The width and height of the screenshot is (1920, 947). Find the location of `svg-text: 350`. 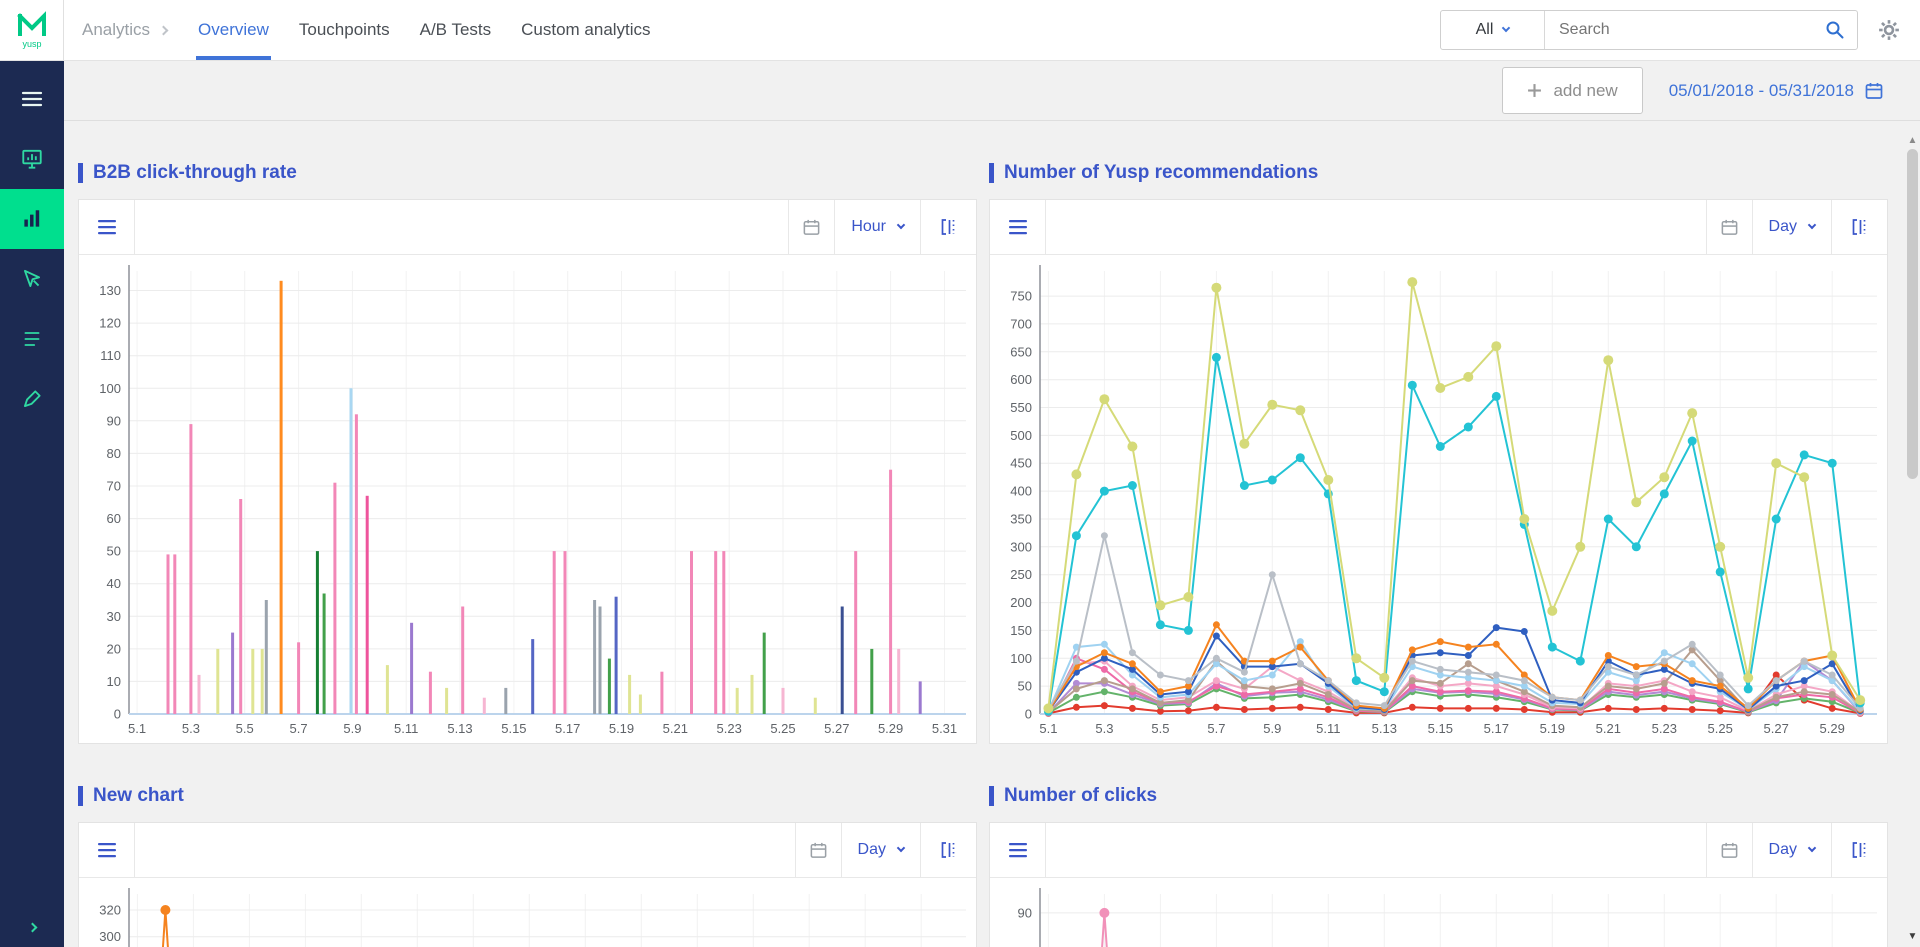

svg-text: 350 is located at coordinates (1021, 519).